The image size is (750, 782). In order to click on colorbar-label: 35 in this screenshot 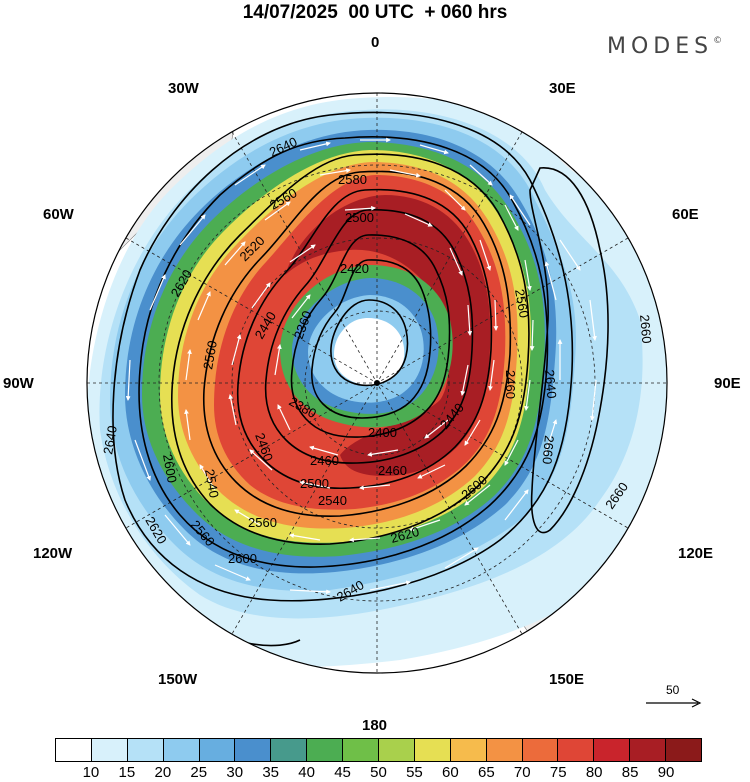, I will do `click(270, 772)`.